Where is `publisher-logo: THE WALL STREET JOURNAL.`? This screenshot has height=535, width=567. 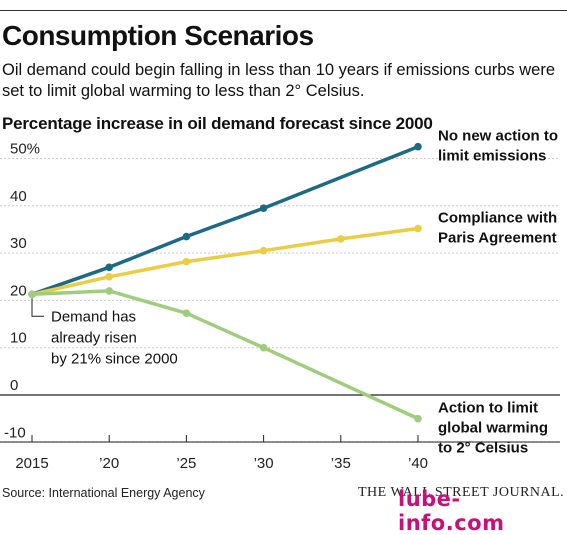 publisher-logo: THE WALL STREET JOURNAL. is located at coordinates (461, 492).